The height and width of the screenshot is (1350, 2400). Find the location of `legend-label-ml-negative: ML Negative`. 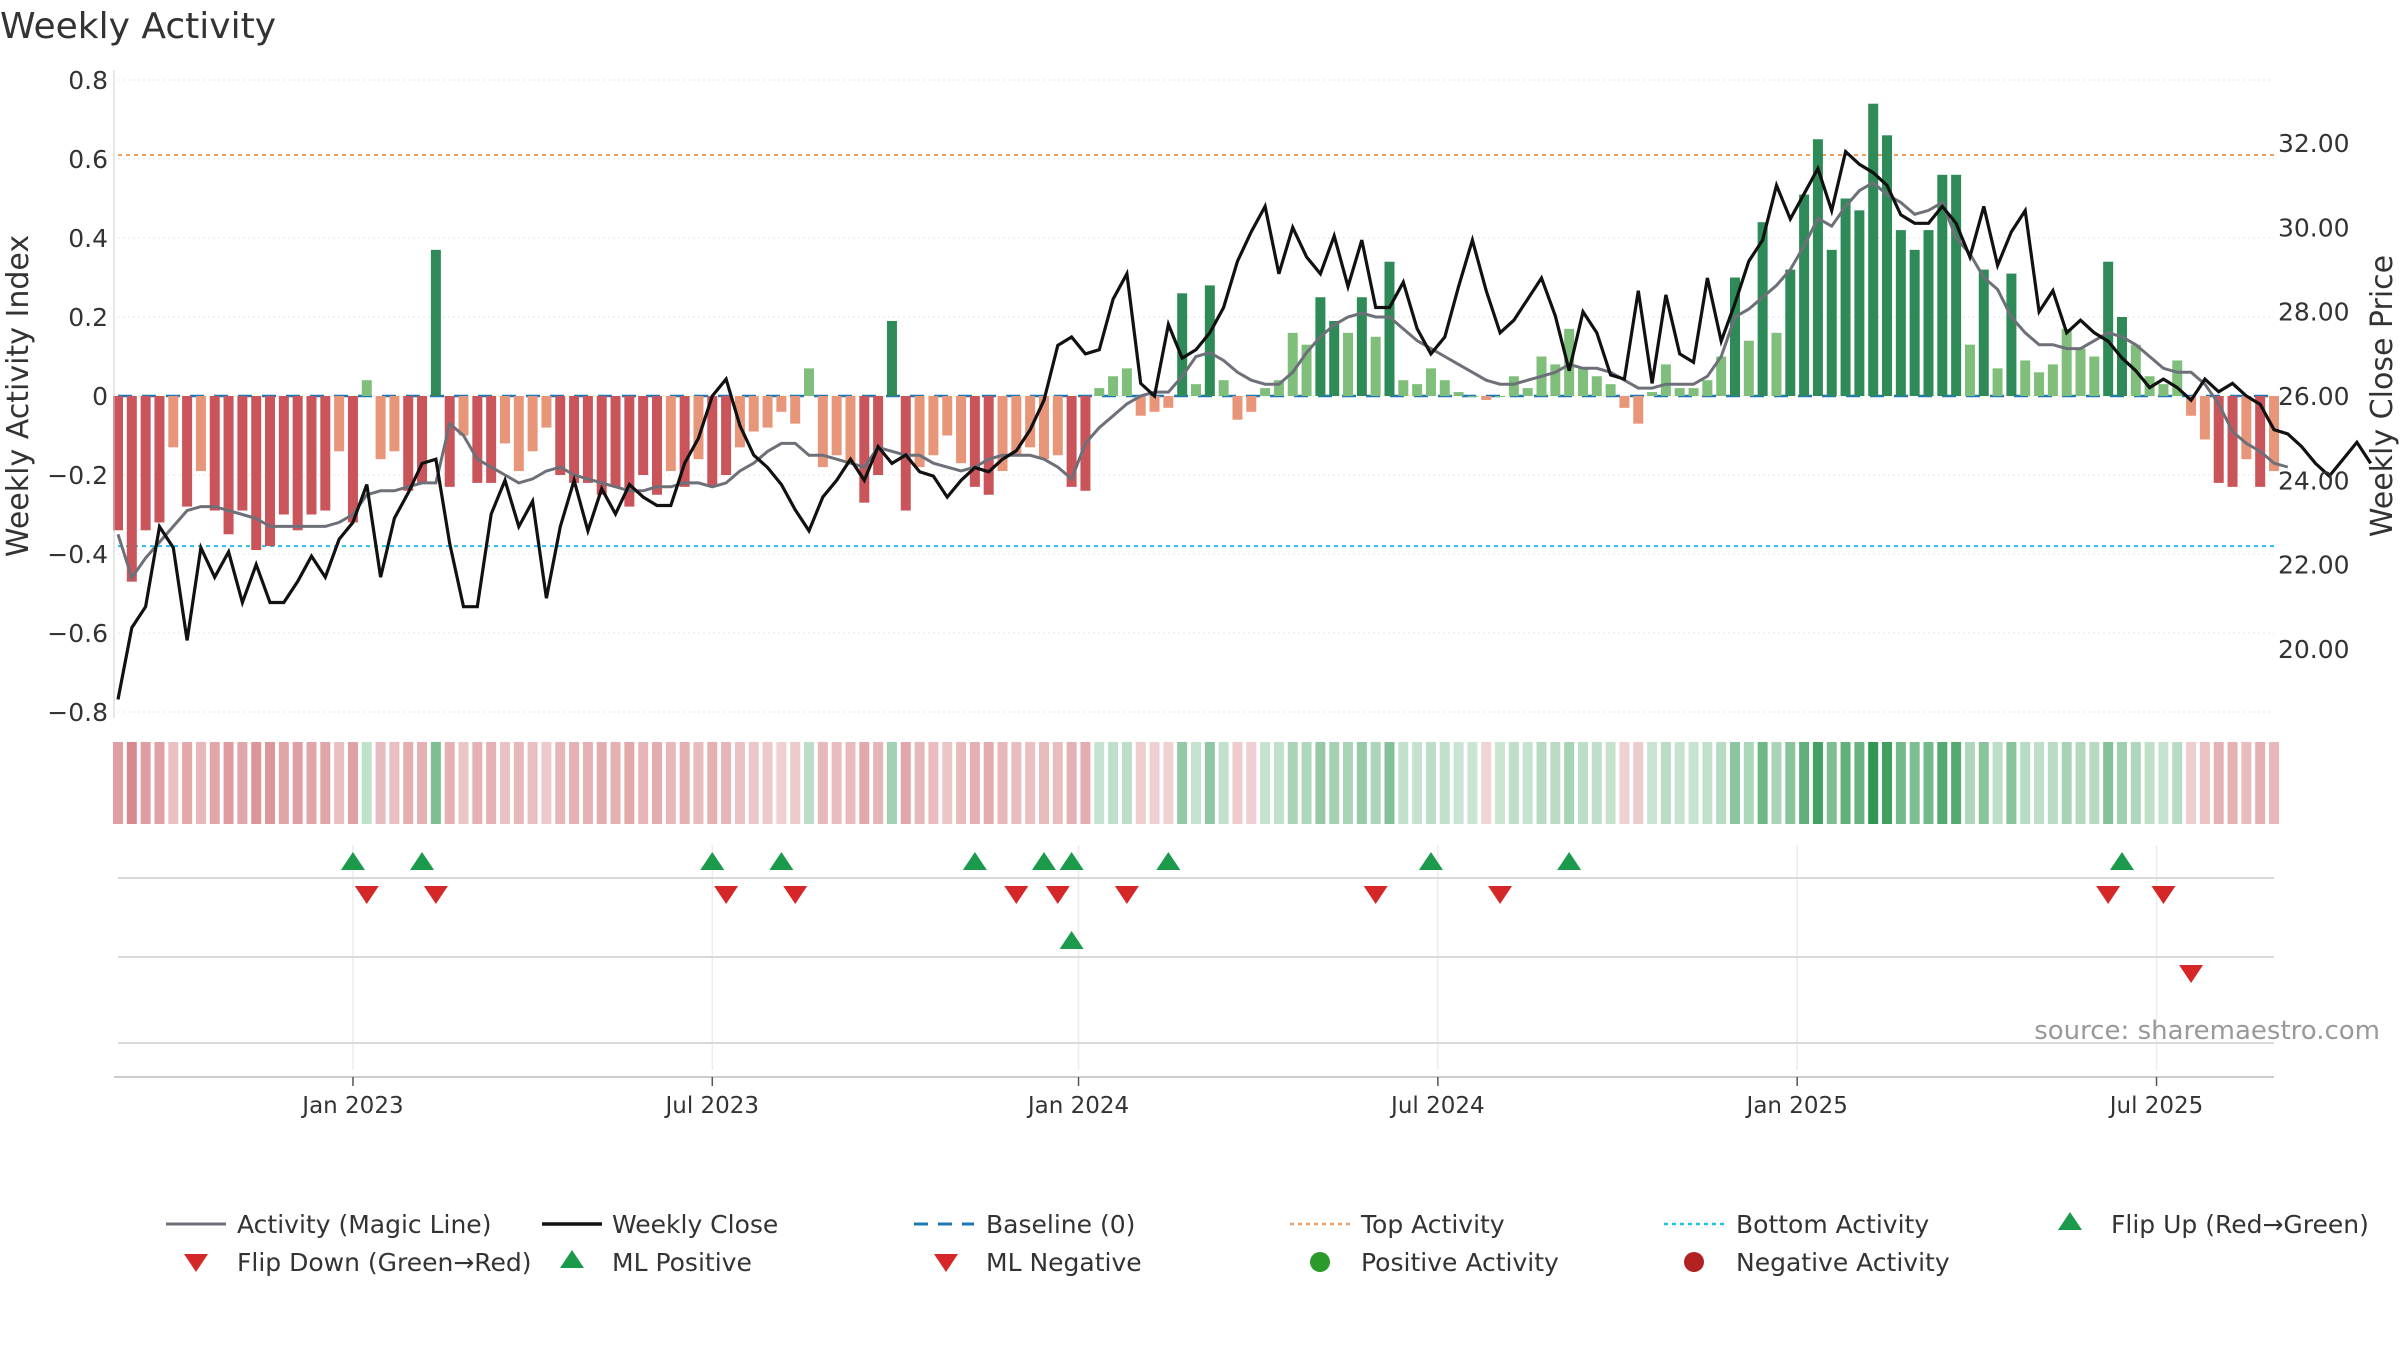

legend-label-ml-negative: ML Negative is located at coordinates (1064, 1262).